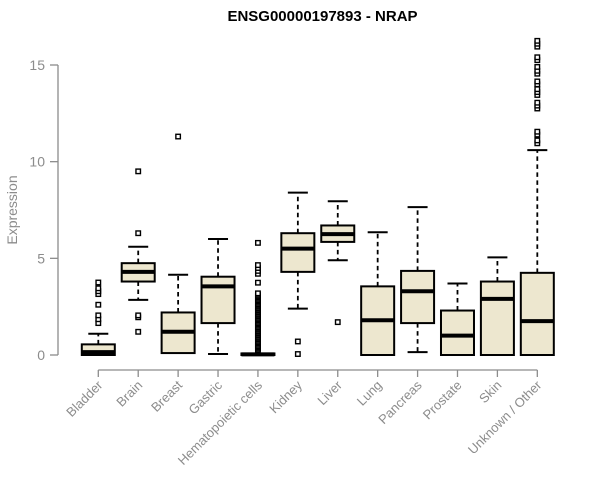 This screenshot has width=600, height=500. What do you see at coordinates (338, 263) in the screenshot?
I see `boxplot-group-liver` at bounding box center [338, 263].